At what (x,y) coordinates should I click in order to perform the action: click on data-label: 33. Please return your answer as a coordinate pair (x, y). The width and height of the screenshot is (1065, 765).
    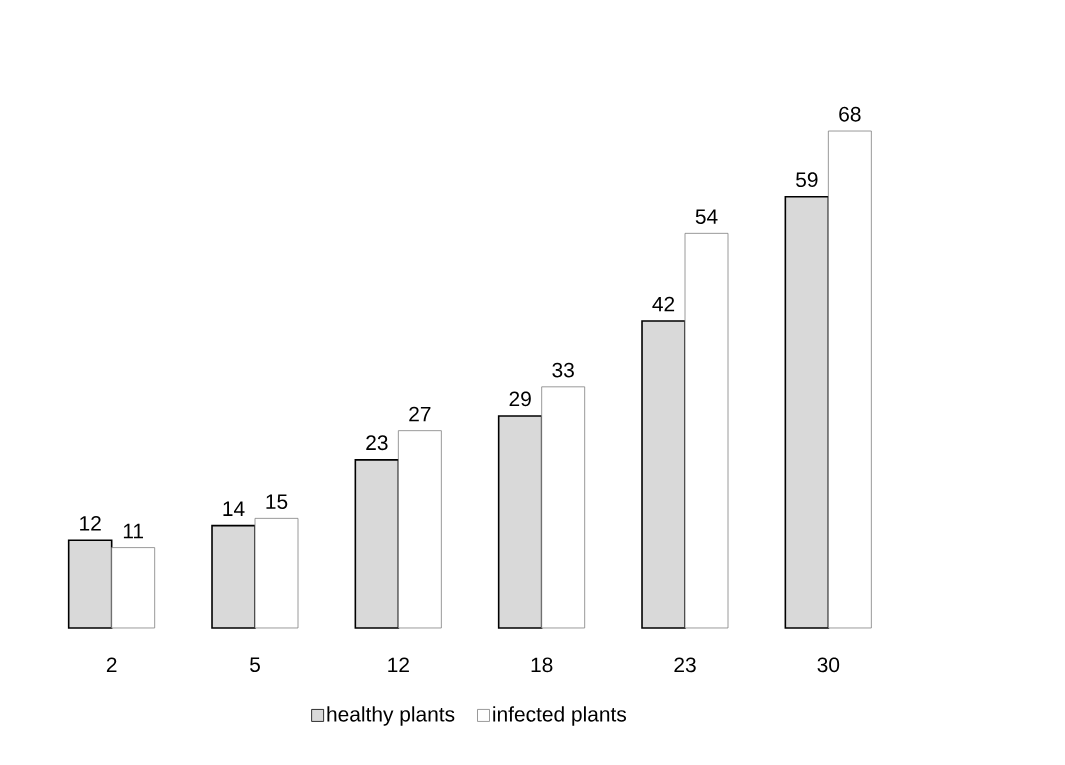
    Looking at the image, I should click on (563, 370).